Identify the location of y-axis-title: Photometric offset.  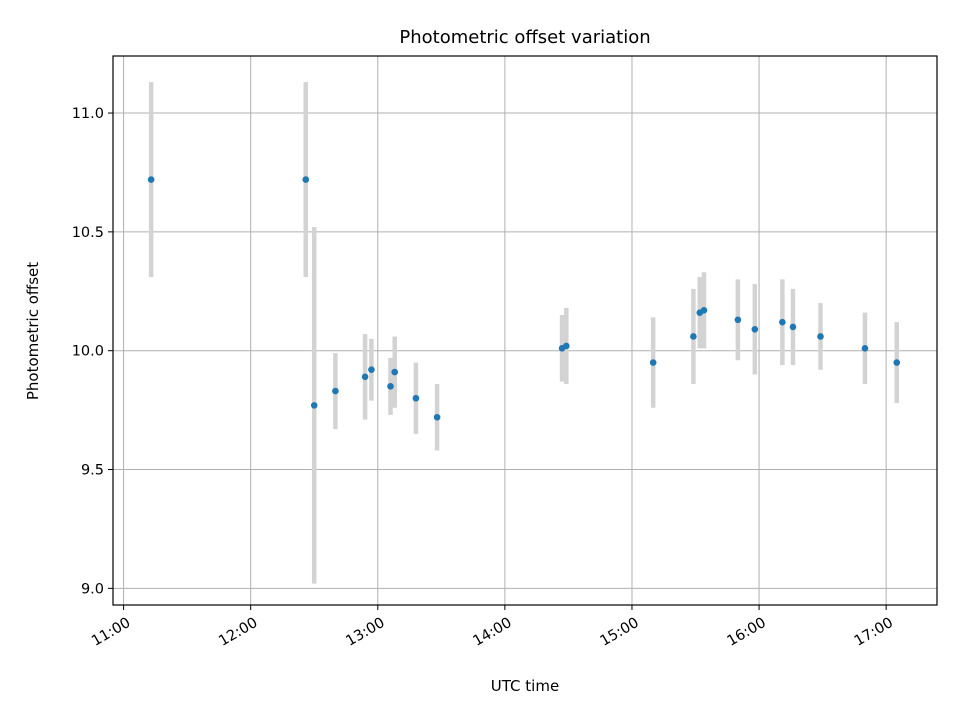
(33, 331).